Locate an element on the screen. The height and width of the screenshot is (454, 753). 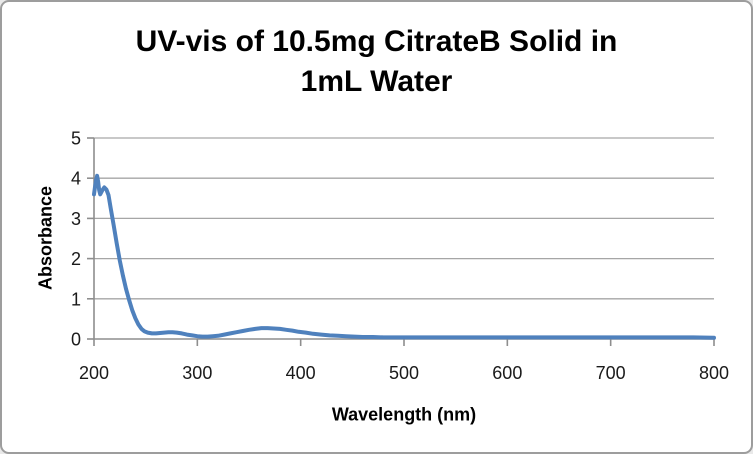
x-tick-label-800: 800 is located at coordinates (714, 373).